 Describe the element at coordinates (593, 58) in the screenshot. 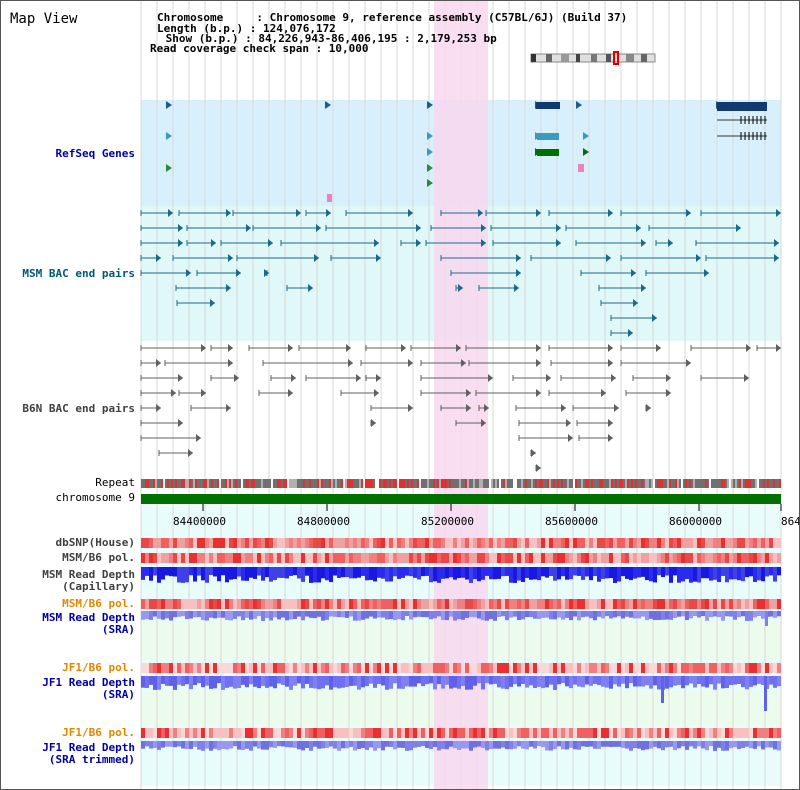

I see `chromosome-ideogram` at that location.